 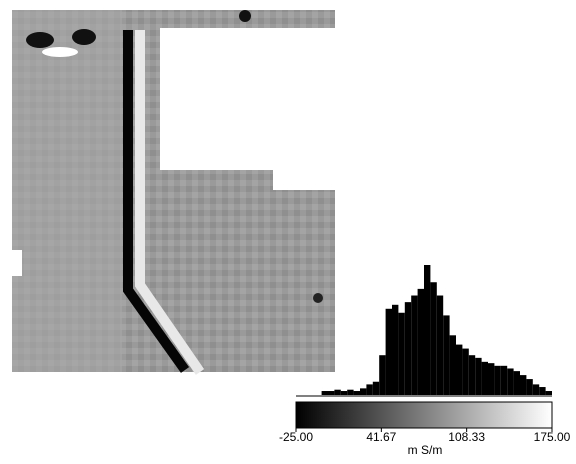 What do you see at coordinates (381, 437) in the screenshot?
I see `tick-label: 41.67` at bounding box center [381, 437].